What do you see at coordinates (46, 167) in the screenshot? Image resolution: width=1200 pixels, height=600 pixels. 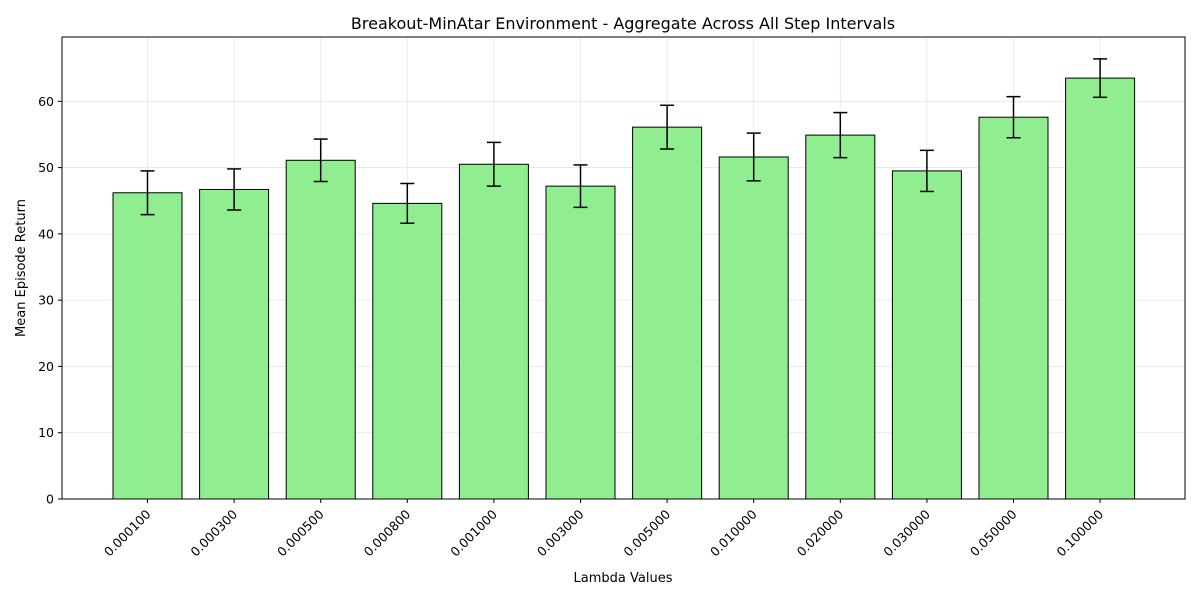 I see `y-tick-label: 50` at bounding box center [46, 167].